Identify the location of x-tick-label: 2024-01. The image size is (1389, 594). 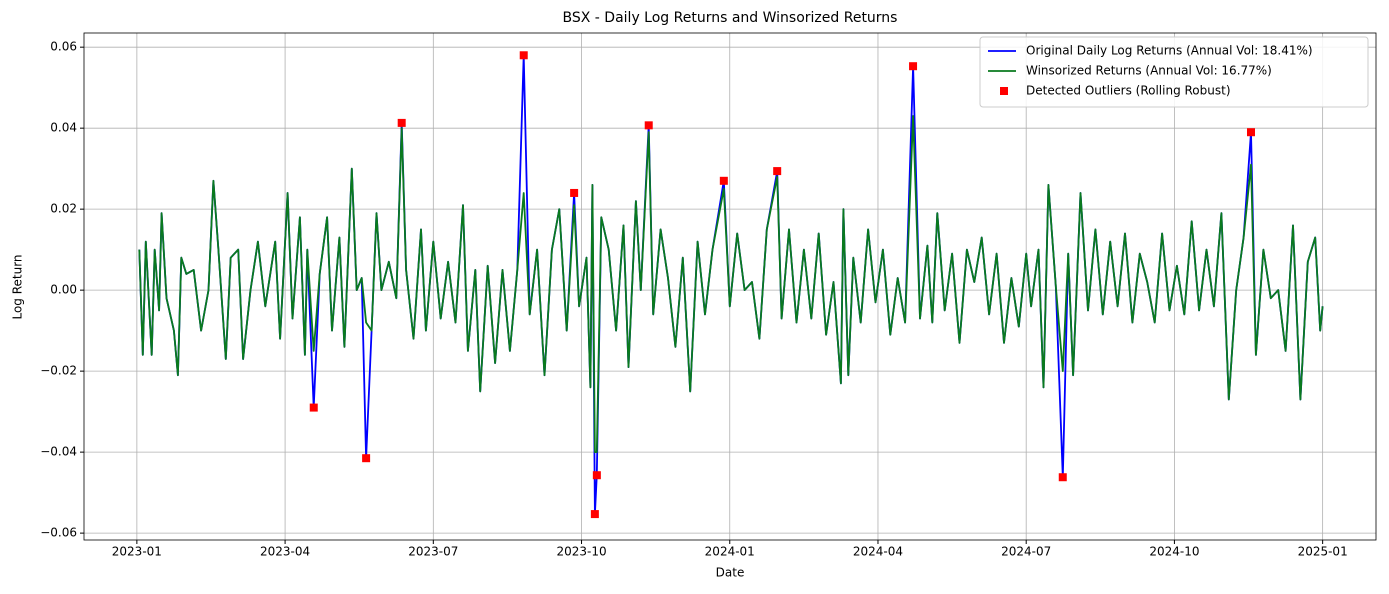
(730, 552).